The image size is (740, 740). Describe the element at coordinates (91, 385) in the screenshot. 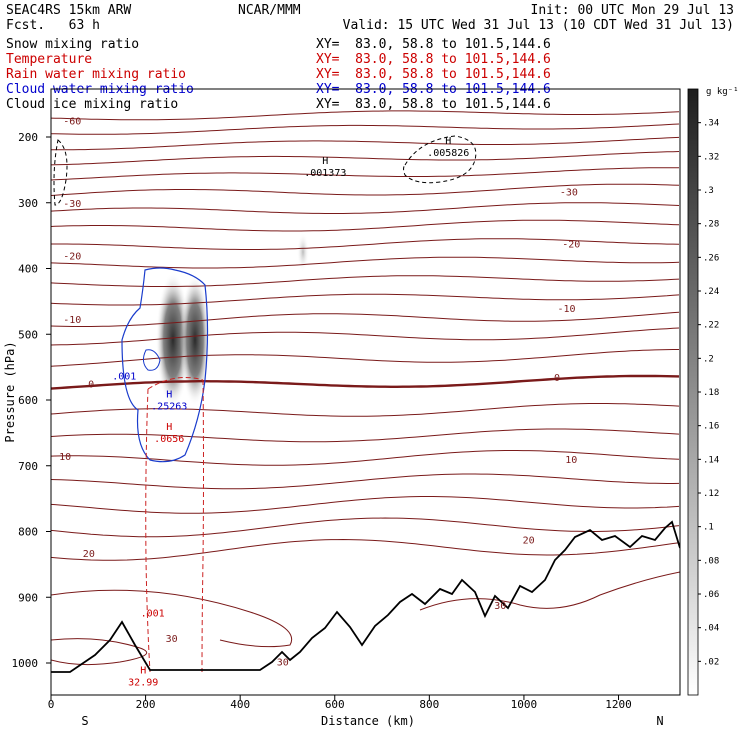

I see `temperature-label: 0` at that location.